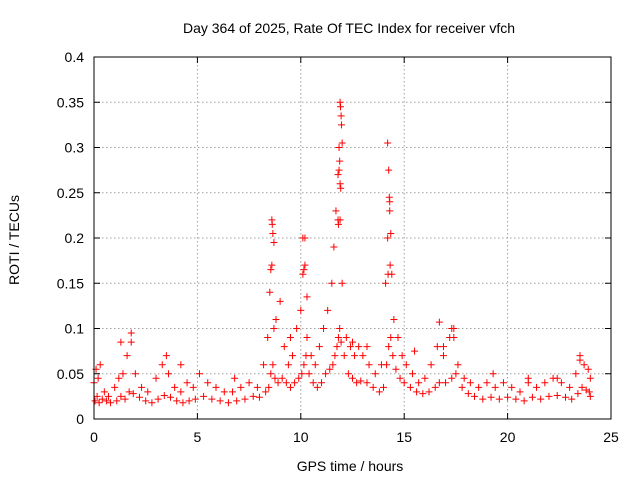 This screenshot has height=480, width=640. I want to click on y-tick-label: 0.2, so click(75, 238).